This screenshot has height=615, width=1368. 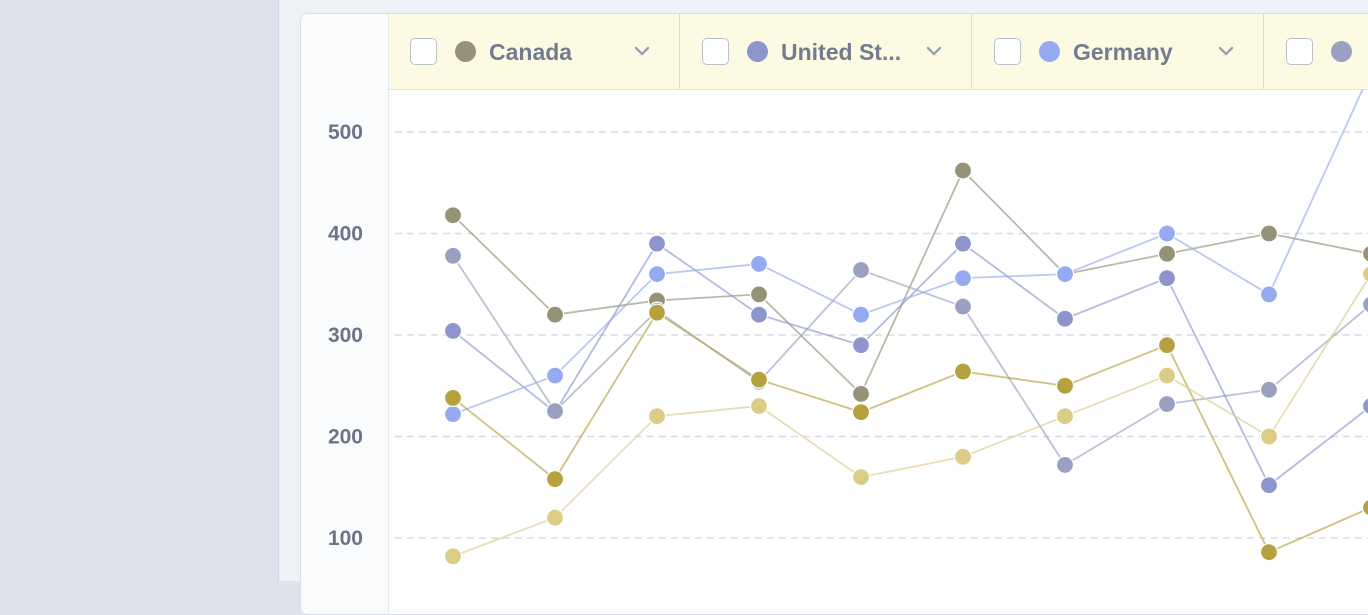 I want to click on y-tick-label: 300, so click(x=345, y=335).